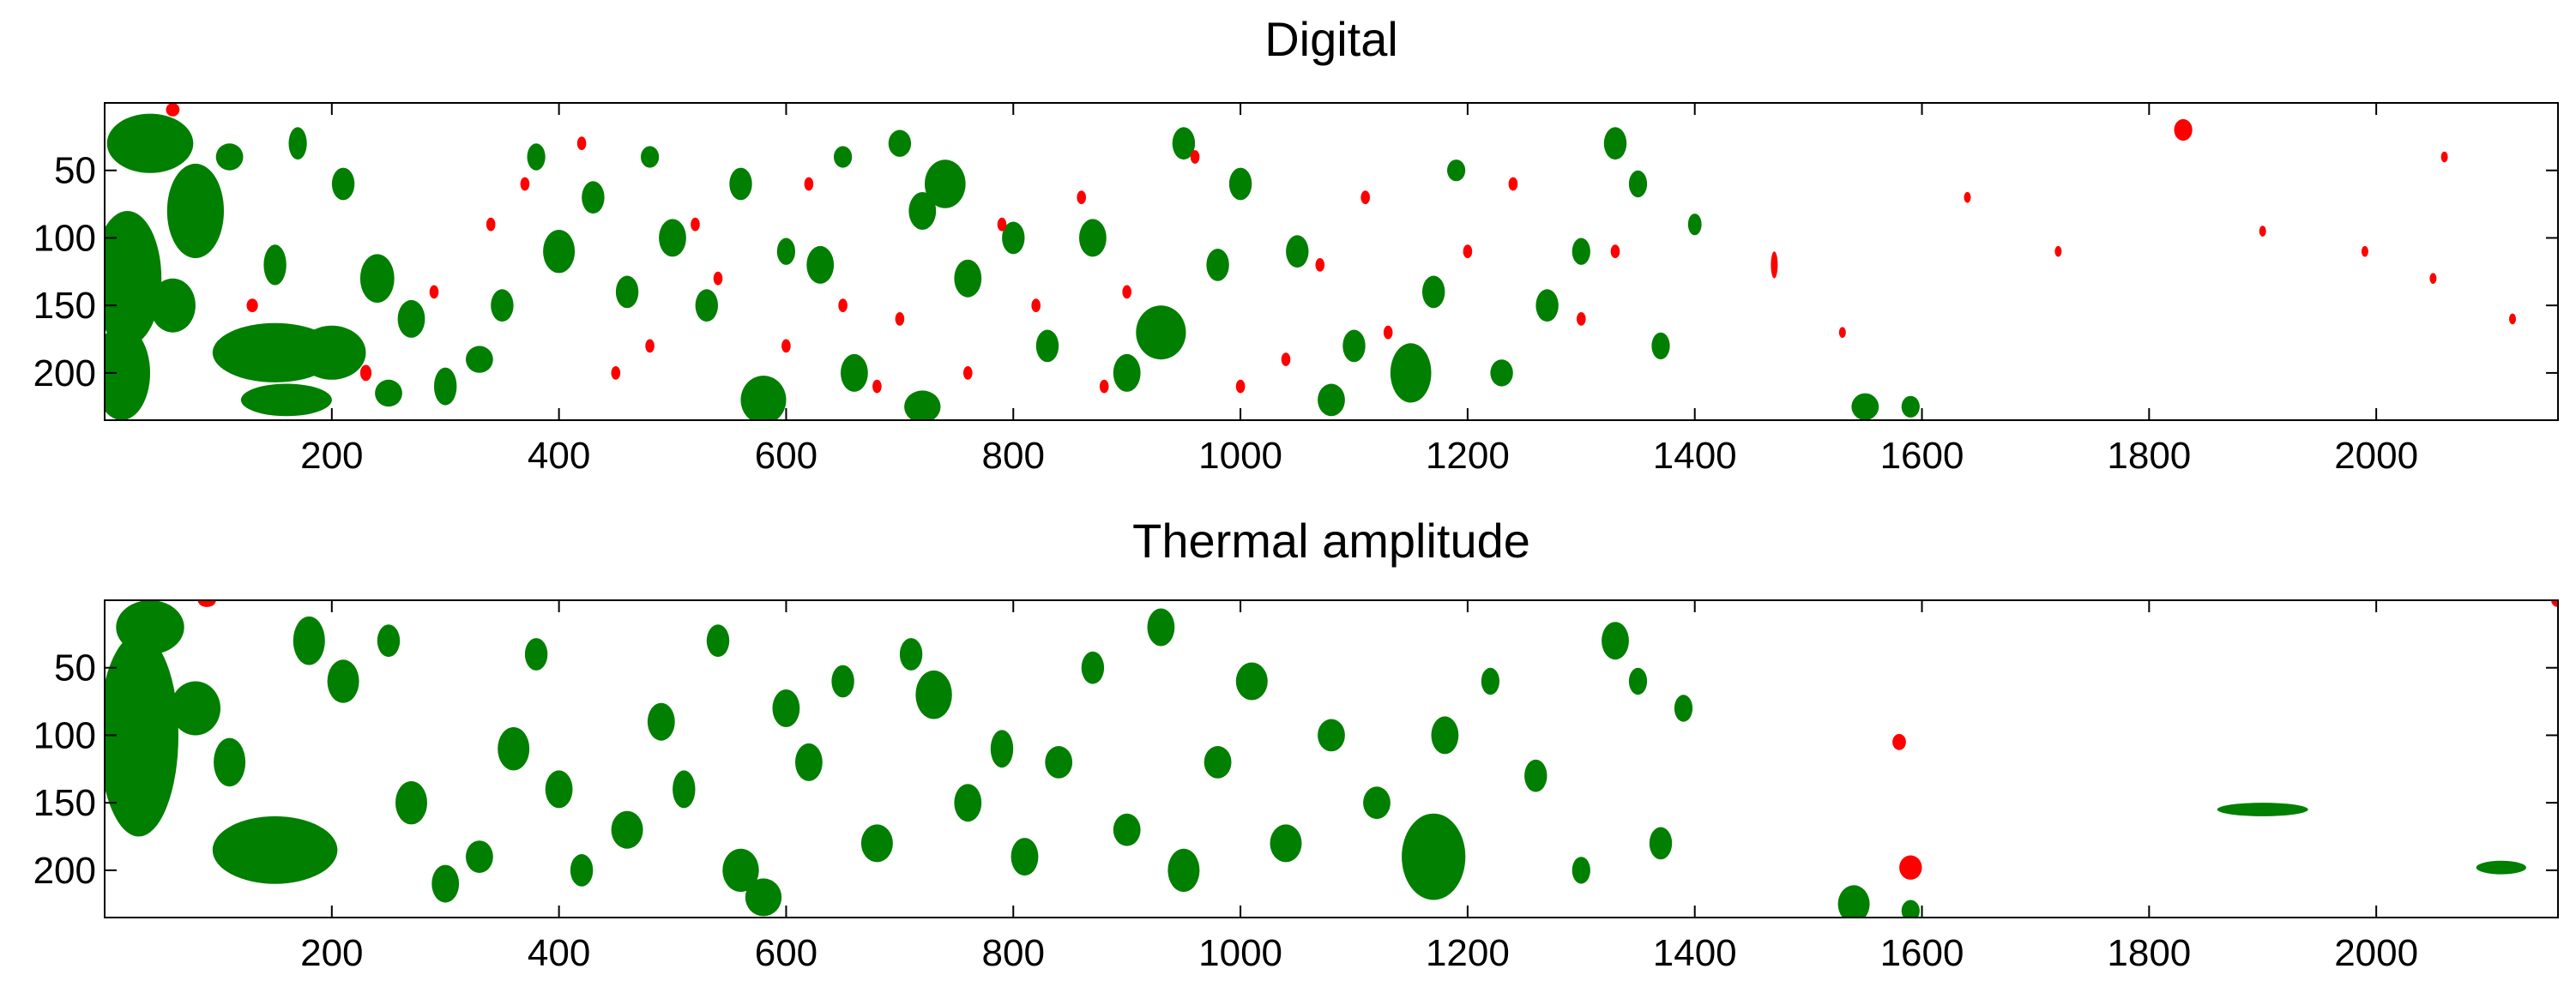 The image size is (2576, 1005). Describe the element at coordinates (64, 373) in the screenshot. I see `y-tick-label: 200` at that location.